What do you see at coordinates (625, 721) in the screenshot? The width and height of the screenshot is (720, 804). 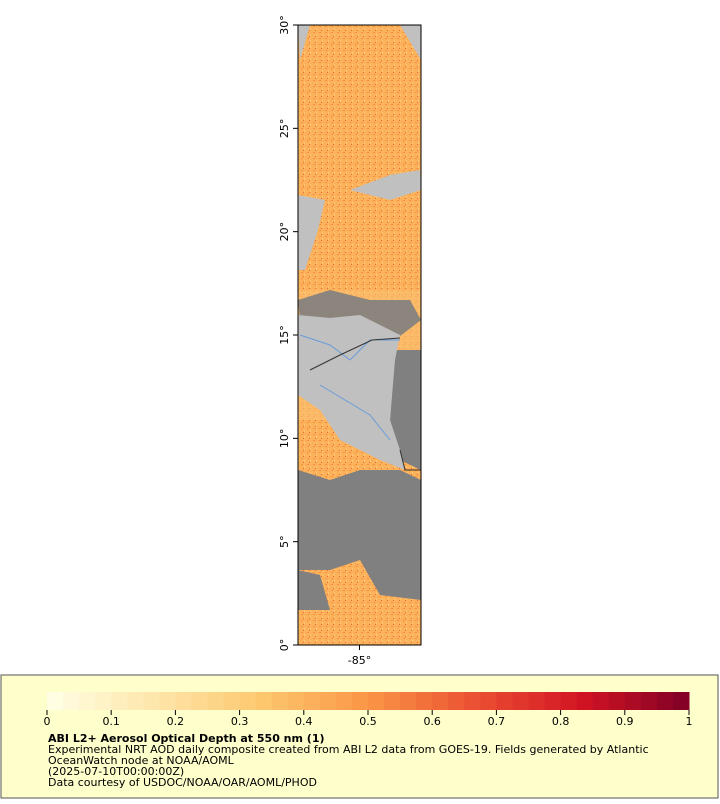 I see `colorbar-tick-label: 0.9` at bounding box center [625, 721].